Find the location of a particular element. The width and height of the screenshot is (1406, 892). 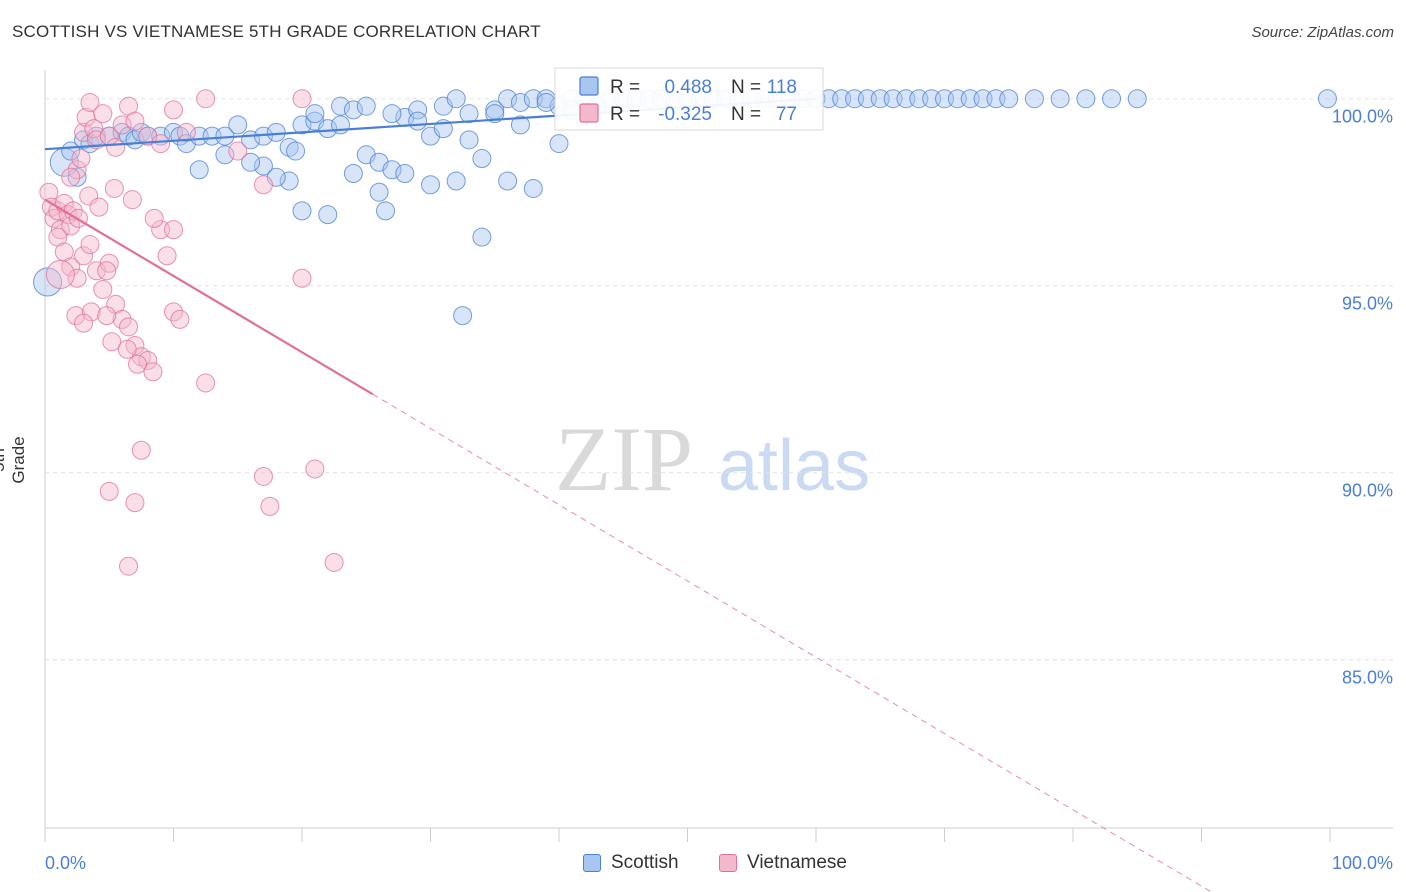

legend-box is located at coordinates (689, 99).